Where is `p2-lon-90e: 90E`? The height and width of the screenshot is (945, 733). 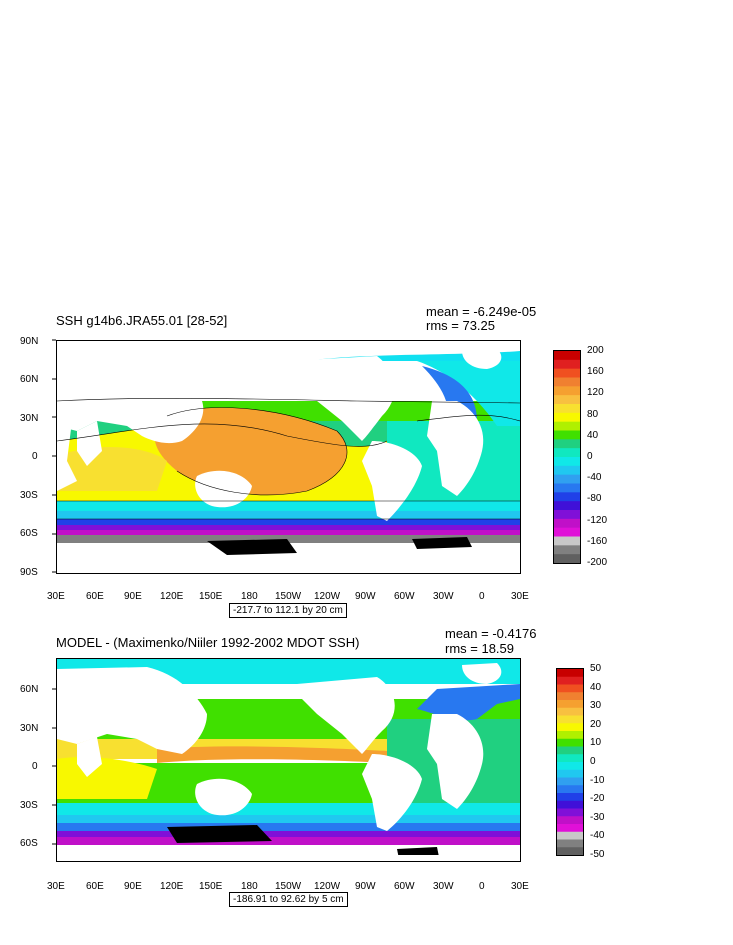 p2-lon-90e: 90E is located at coordinates (133, 886).